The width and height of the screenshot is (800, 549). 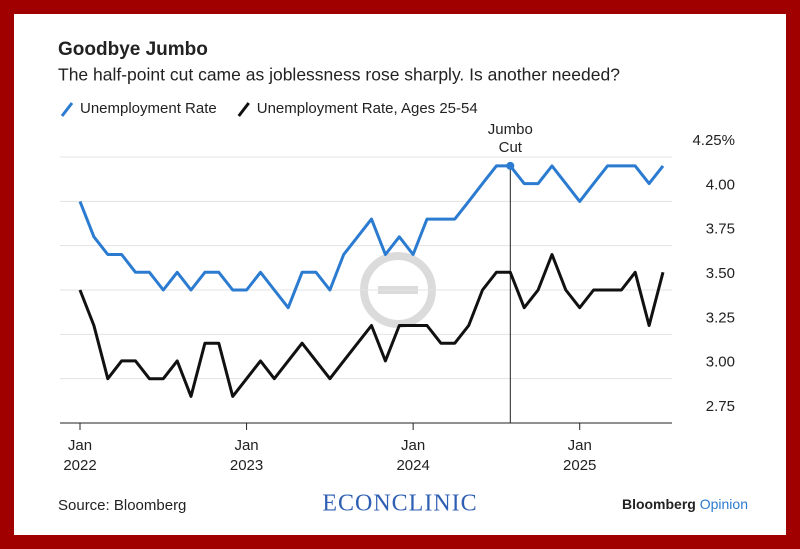 What do you see at coordinates (80, 455) in the screenshot?
I see `x-tick-label: Jan 2022` at bounding box center [80, 455].